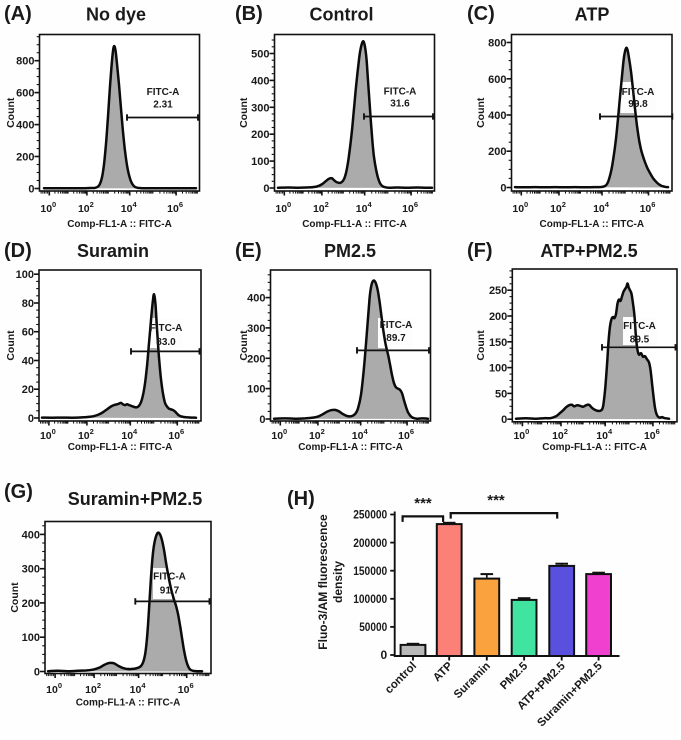  Describe the element at coordinates (481, 14) in the screenshot. I see `svg-text: (C)` at that location.